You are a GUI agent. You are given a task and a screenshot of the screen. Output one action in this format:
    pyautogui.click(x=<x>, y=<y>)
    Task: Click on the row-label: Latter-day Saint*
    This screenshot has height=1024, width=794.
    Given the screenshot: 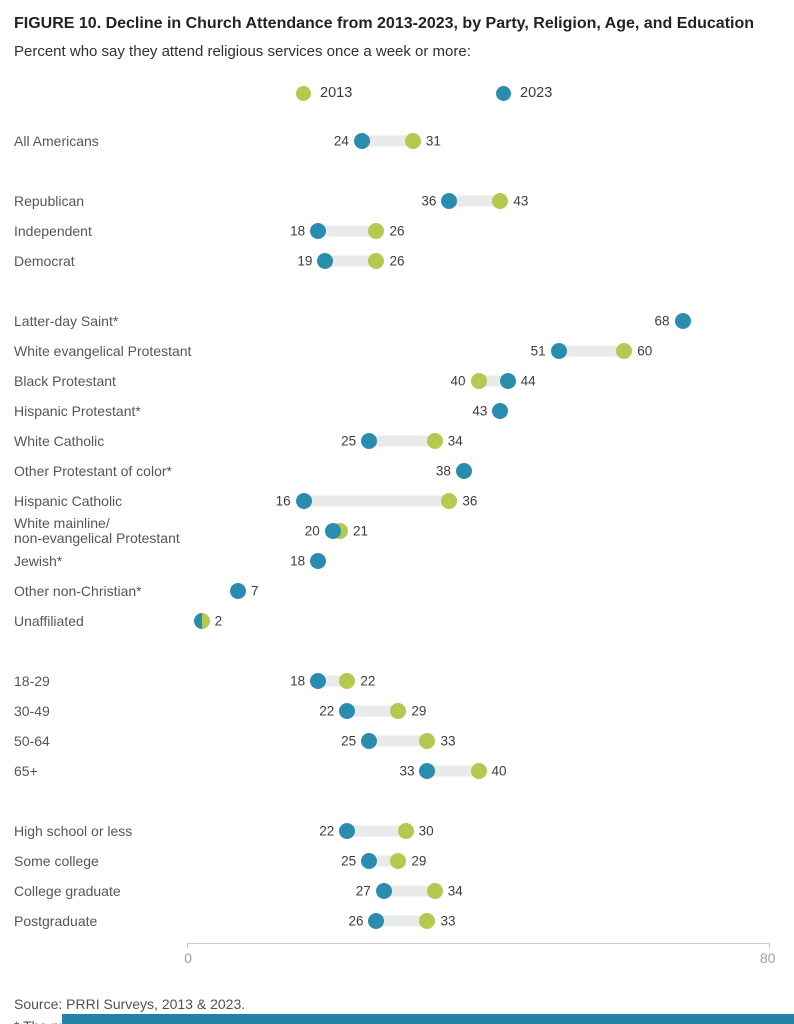 What is the action you would take?
    pyautogui.click(x=66, y=320)
    